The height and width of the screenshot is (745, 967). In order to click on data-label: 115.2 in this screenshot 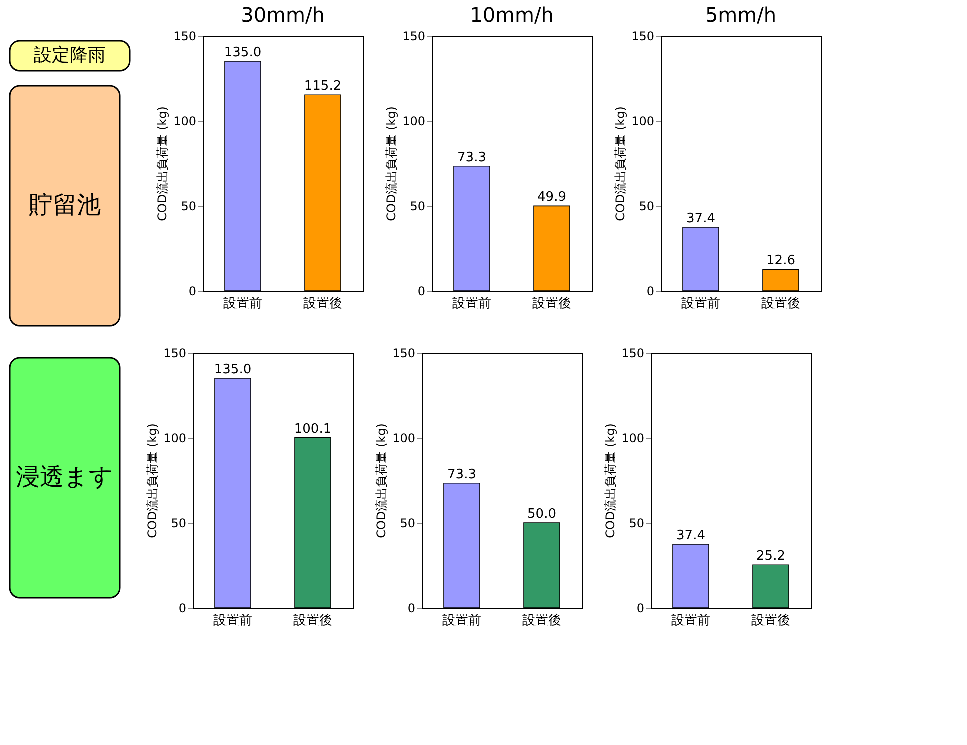, I will do `click(323, 86)`.